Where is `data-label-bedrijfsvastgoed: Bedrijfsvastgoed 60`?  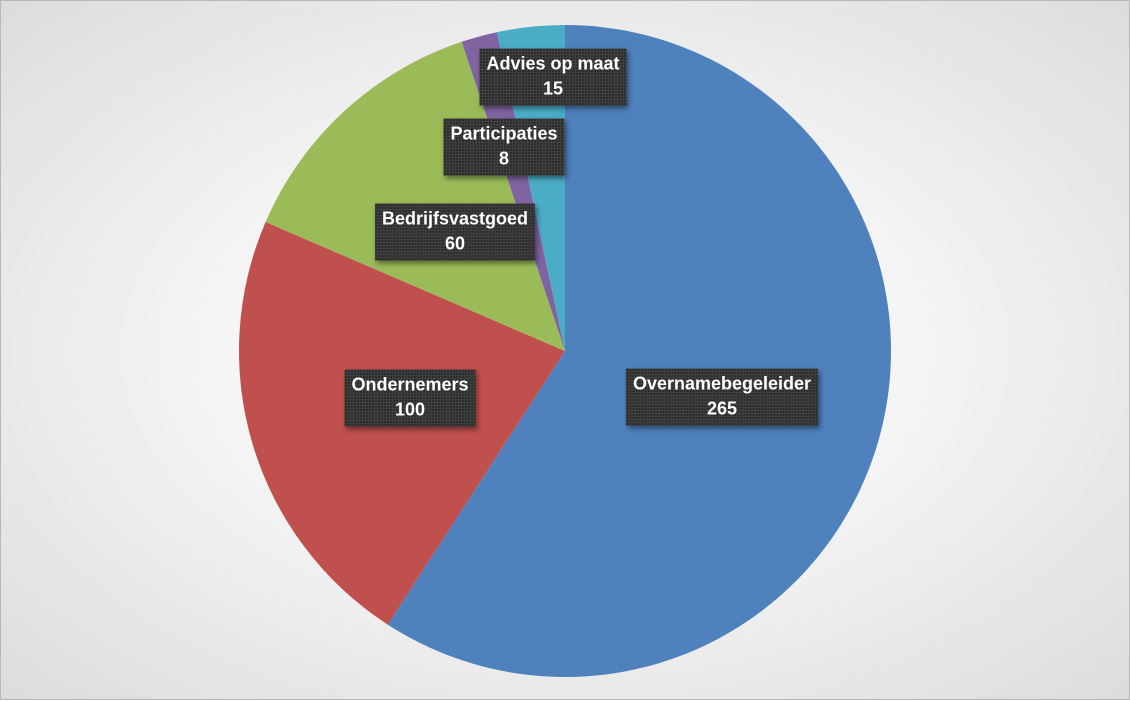
data-label-bedrijfsvastgoed: Bedrijfsvastgoed 60 is located at coordinates (455, 232).